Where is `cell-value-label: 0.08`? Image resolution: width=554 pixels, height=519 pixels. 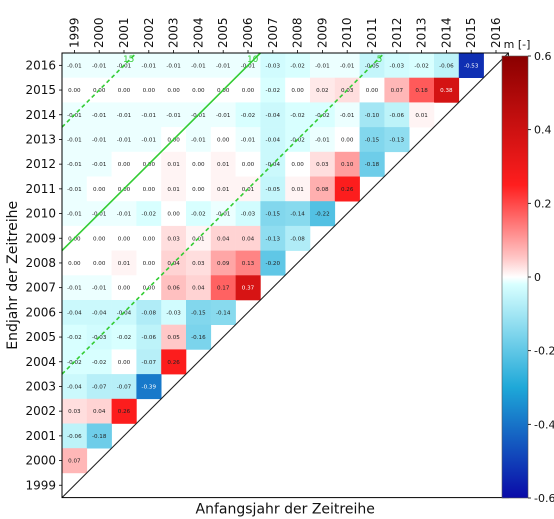
cell-value-label: 0.08 is located at coordinates (322, 190).